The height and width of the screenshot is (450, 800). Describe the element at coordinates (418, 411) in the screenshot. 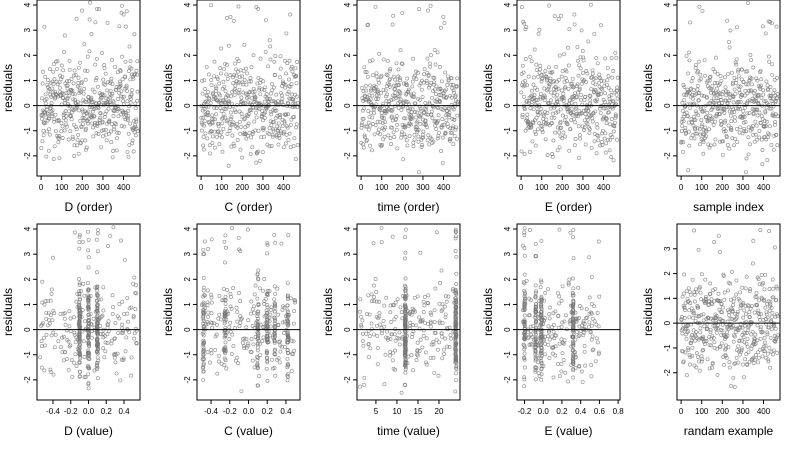

I see `x-tick-label: 15` at that location.